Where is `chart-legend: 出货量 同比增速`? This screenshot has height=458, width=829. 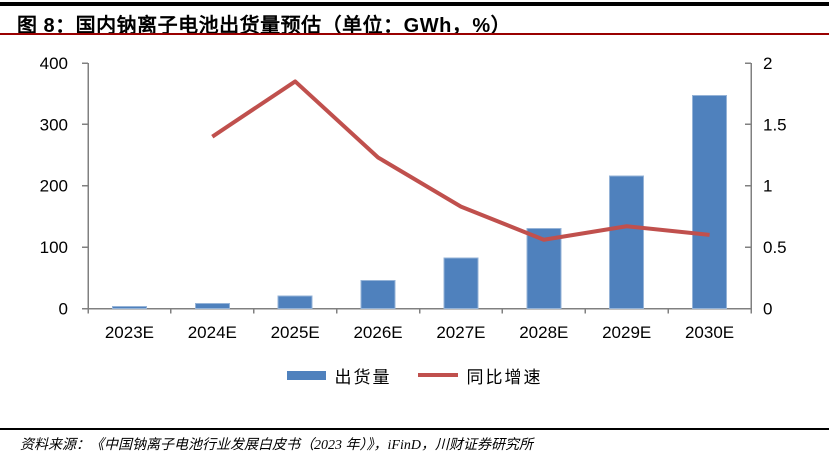 chart-legend: 出货量 同比增速 is located at coordinates (414, 375).